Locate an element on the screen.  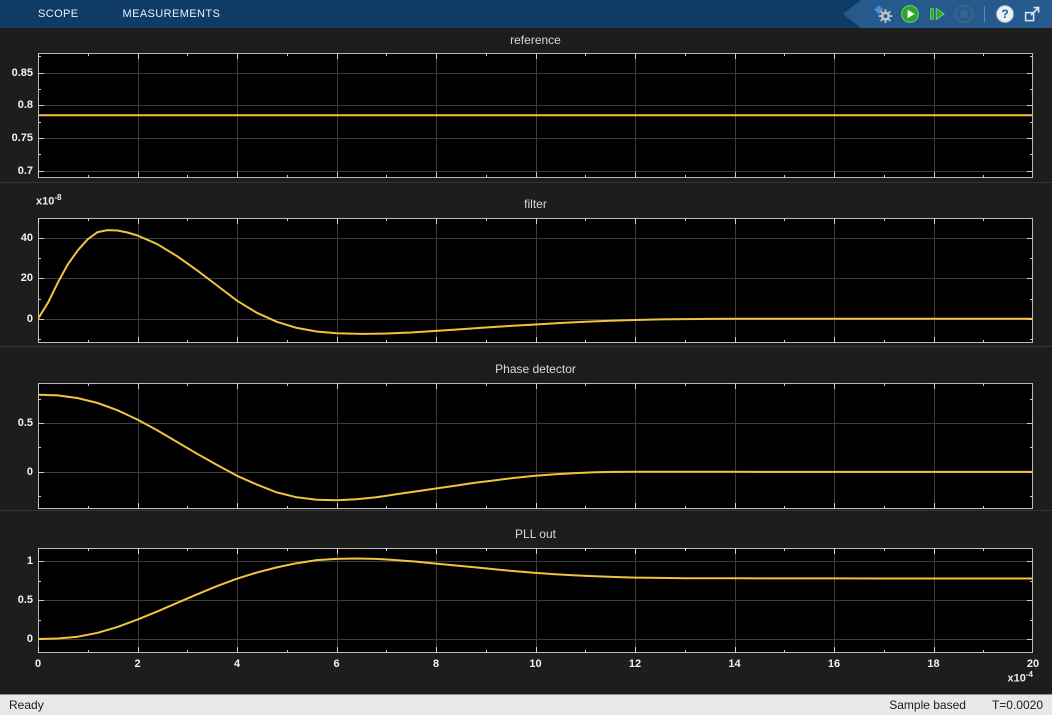
help-button: ? is located at coordinates (1005, 14).